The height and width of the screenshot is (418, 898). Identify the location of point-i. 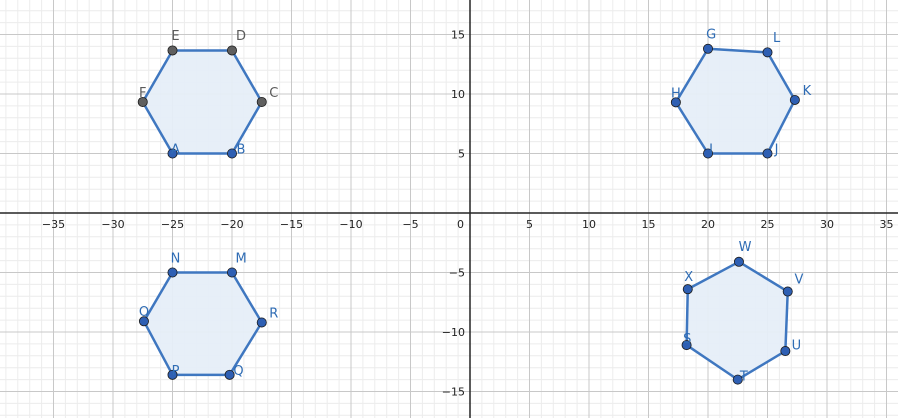
(708, 153).